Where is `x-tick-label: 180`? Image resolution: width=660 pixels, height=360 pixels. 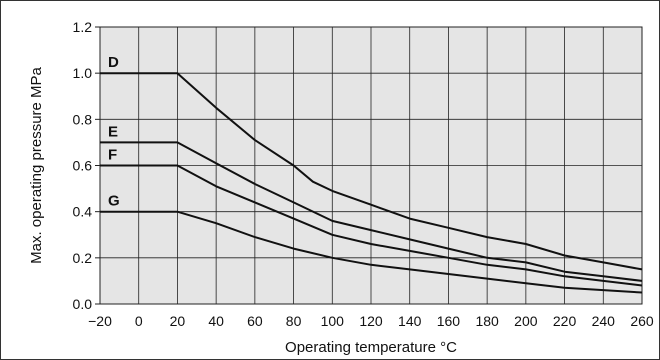 x-tick-label: 180 is located at coordinates (487, 321).